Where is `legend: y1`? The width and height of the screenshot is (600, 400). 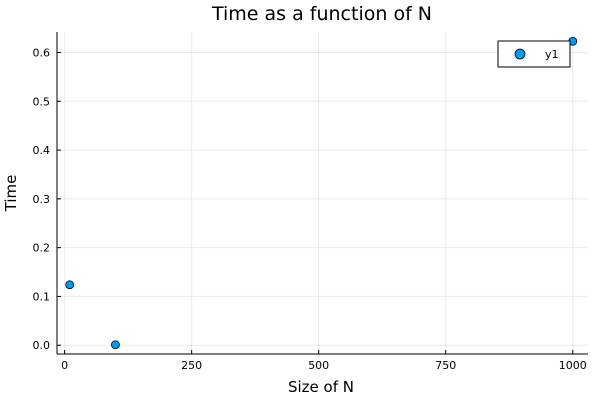
legend: y1 is located at coordinates (534, 54).